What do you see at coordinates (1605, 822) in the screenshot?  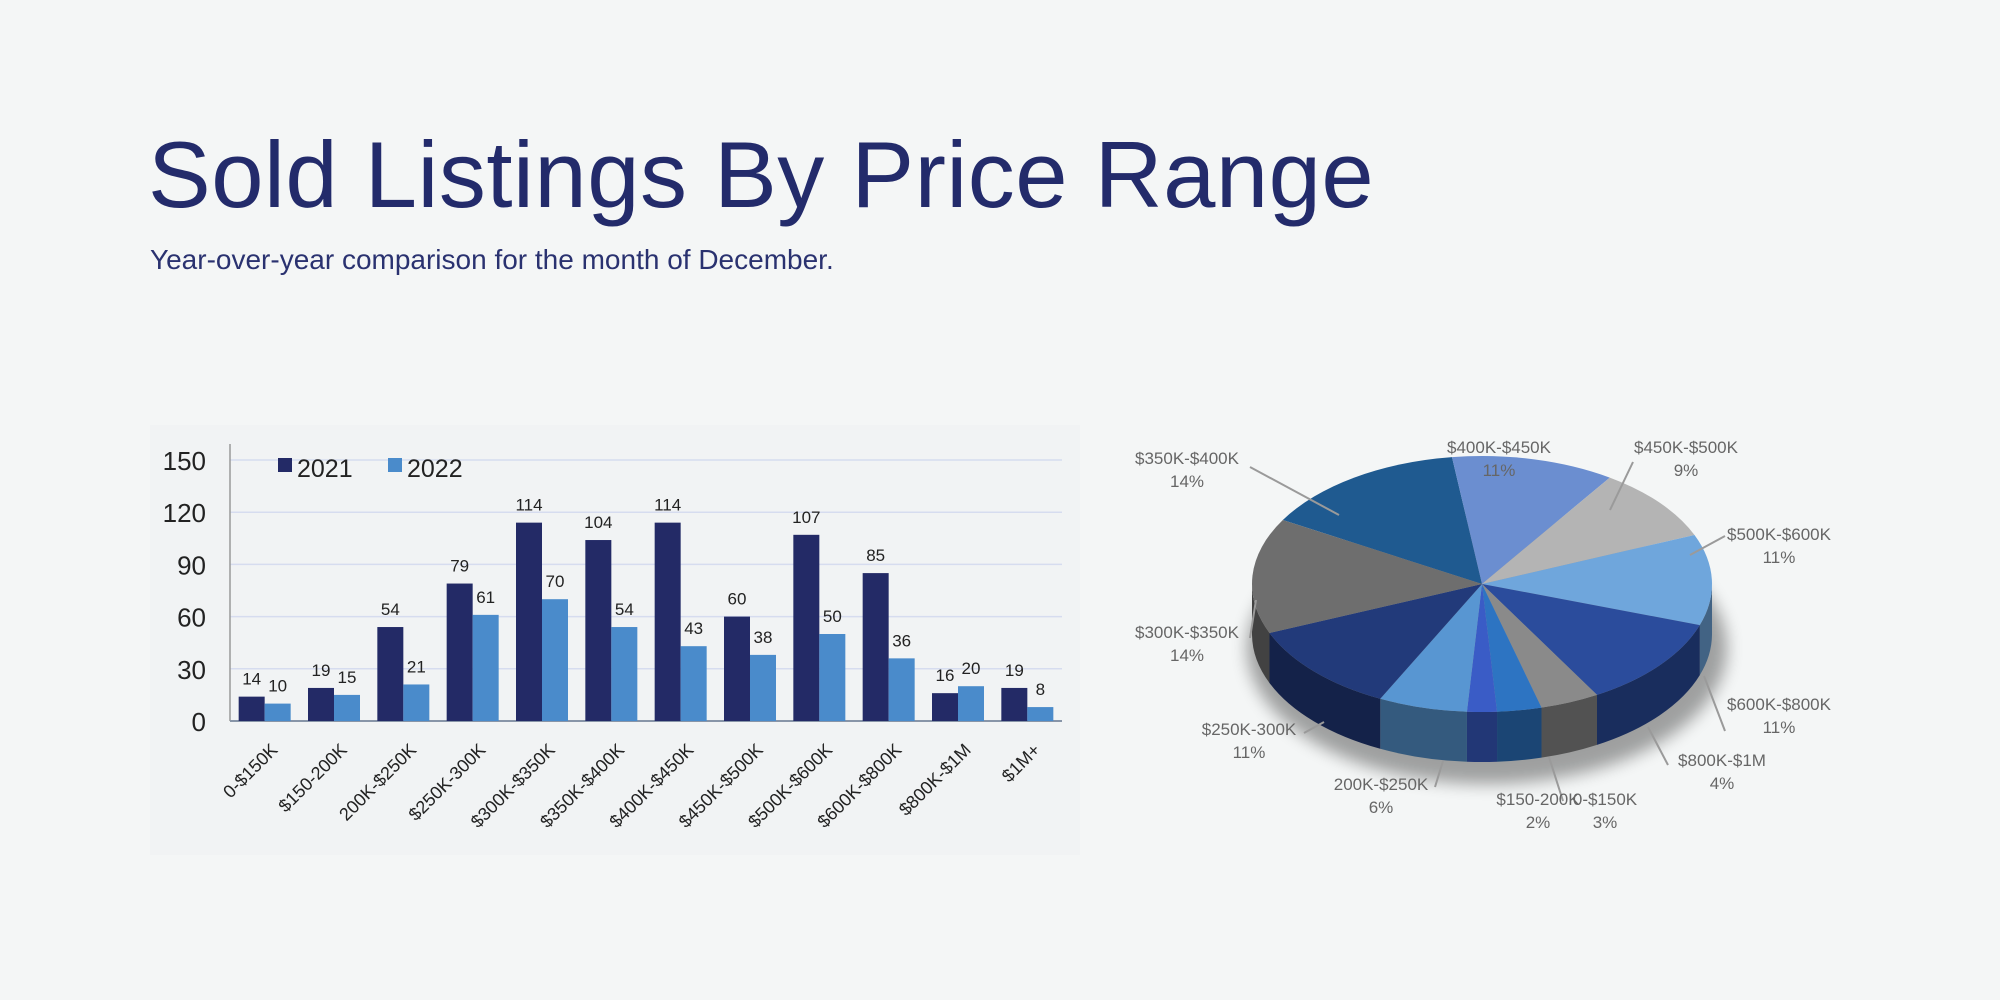 I see `pie-percent: 3%` at bounding box center [1605, 822].